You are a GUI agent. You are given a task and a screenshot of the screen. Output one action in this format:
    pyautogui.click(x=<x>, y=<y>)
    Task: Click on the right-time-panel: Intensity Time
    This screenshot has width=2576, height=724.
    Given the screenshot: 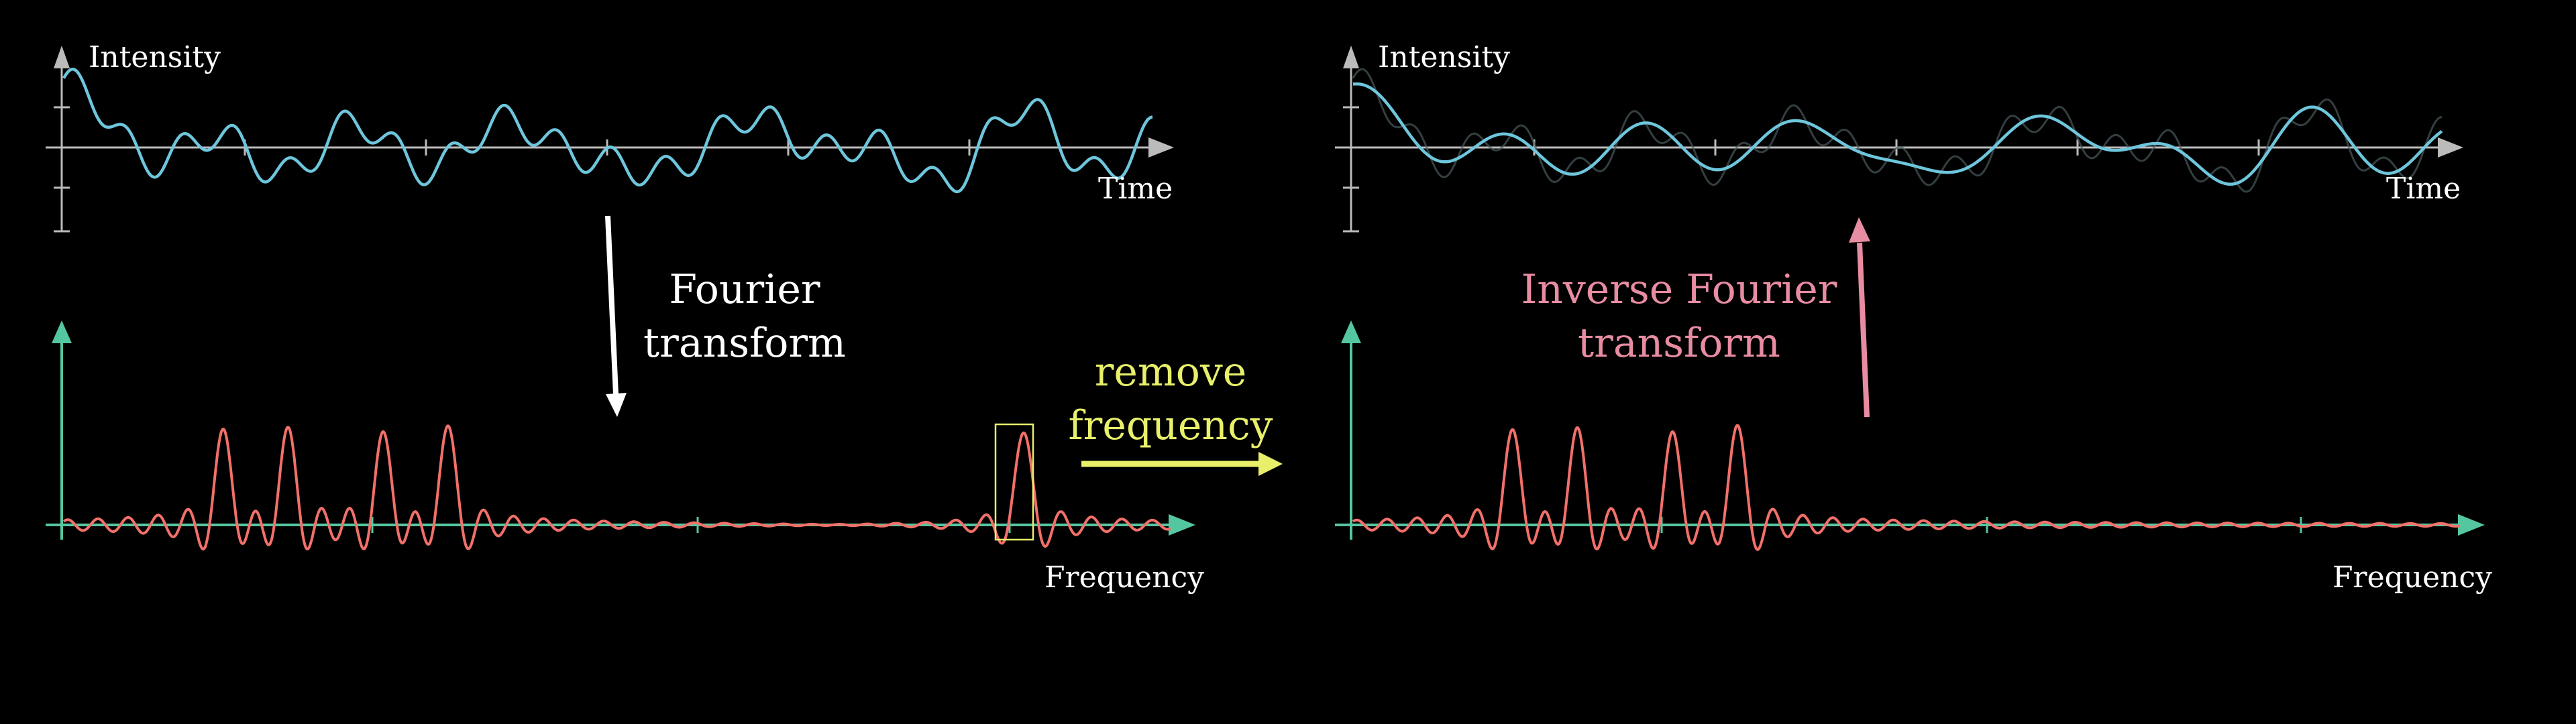 What is the action you would take?
    pyautogui.click(x=1899, y=136)
    